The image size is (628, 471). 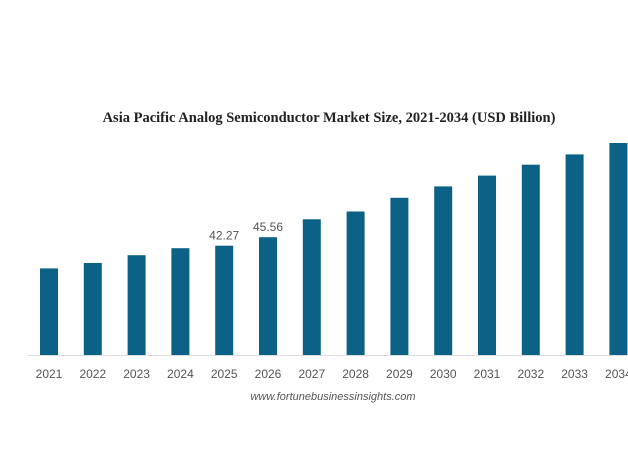 What do you see at coordinates (311, 374) in the screenshot?
I see `x-tick-label: 2027` at bounding box center [311, 374].